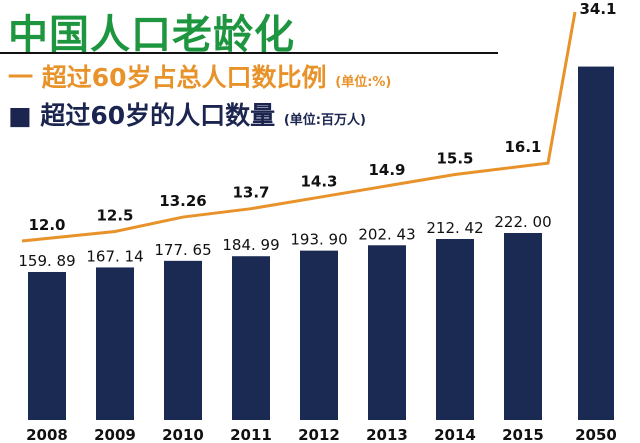 The width and height of the screenshot is (640, 443). Describe the element at coordinates (46, 261) in the screenshot. I see `bar-value-label: 159. 89` at that location.